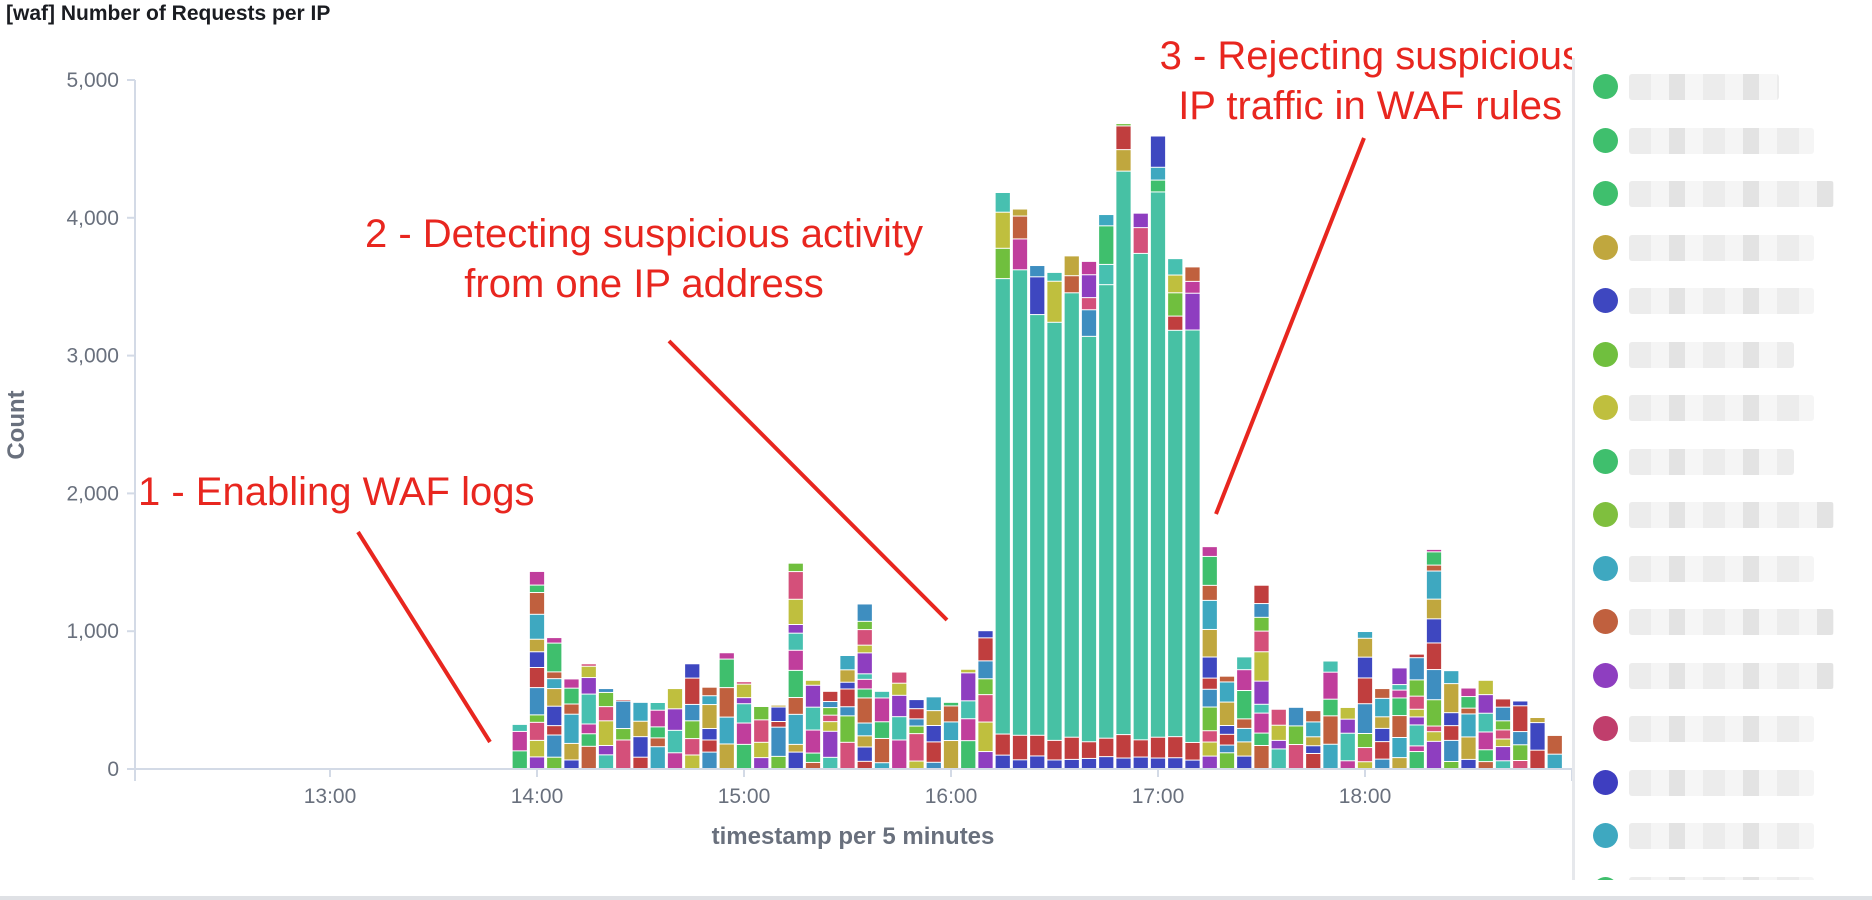  What do you see at coordinates (92, 493) in the screenshot?
I see `y-tick-label: 2,000` at bounding box center [92, 493].